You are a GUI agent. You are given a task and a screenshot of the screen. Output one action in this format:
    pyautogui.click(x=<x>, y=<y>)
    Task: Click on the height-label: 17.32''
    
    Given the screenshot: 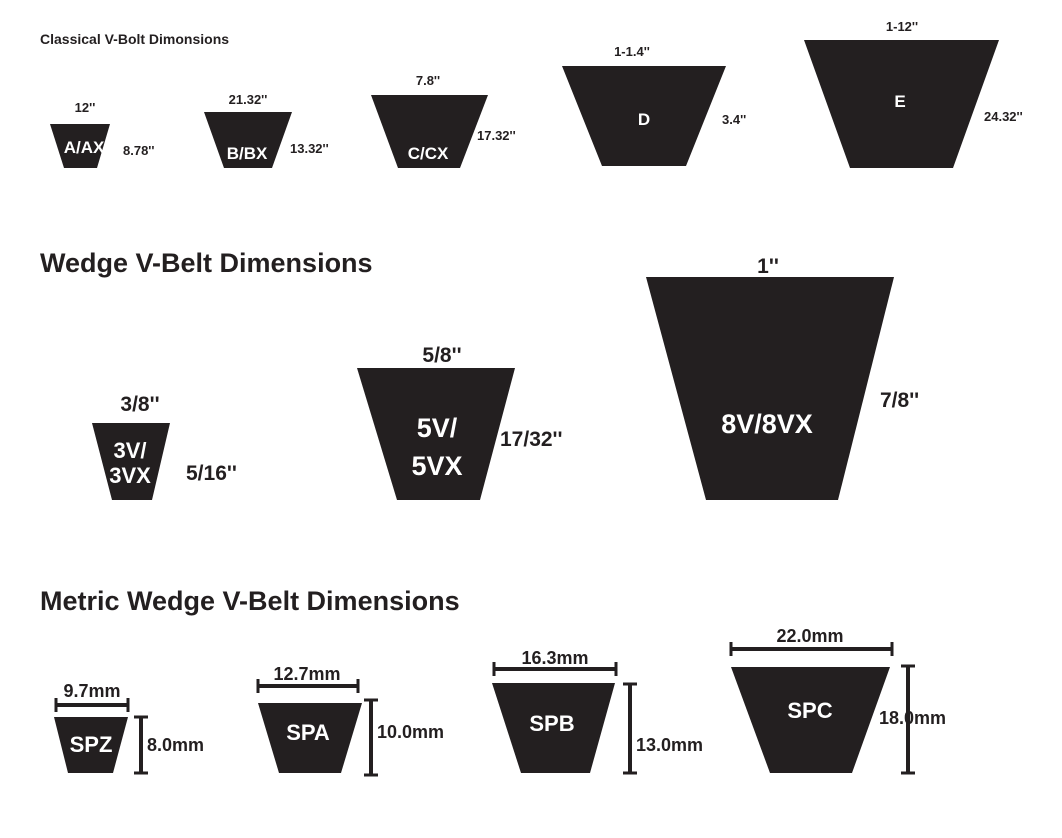 What is the action you would take?
    pyautogui.click(x=496, y=135)
    